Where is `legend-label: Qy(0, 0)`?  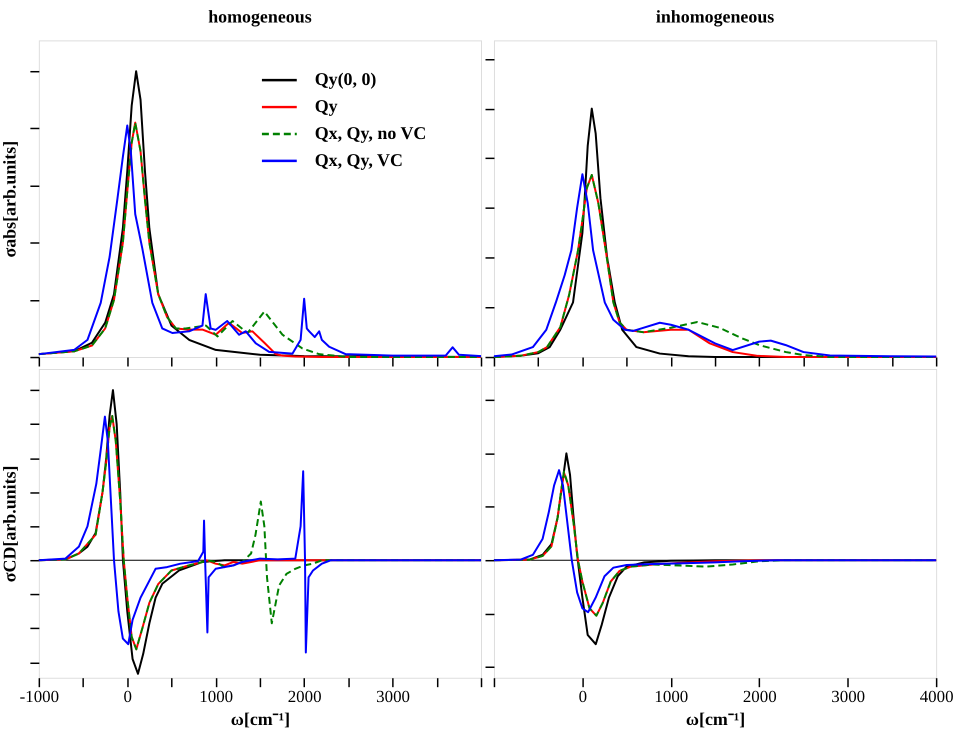 legend-label: Qy(0, 0) is located at coordinates (345, 79).